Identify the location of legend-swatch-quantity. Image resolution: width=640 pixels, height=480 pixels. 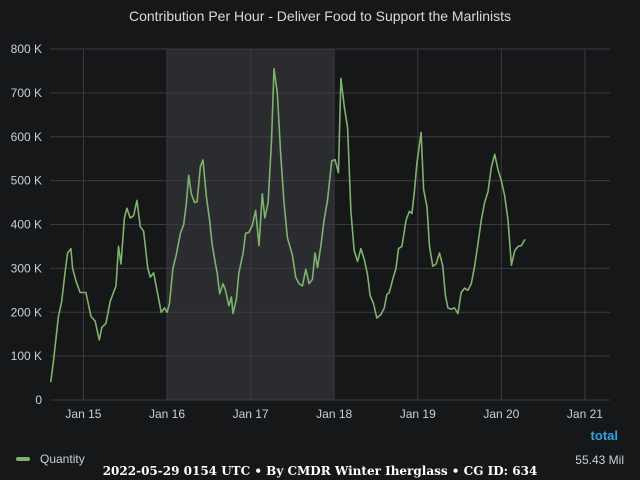
(23, 459).